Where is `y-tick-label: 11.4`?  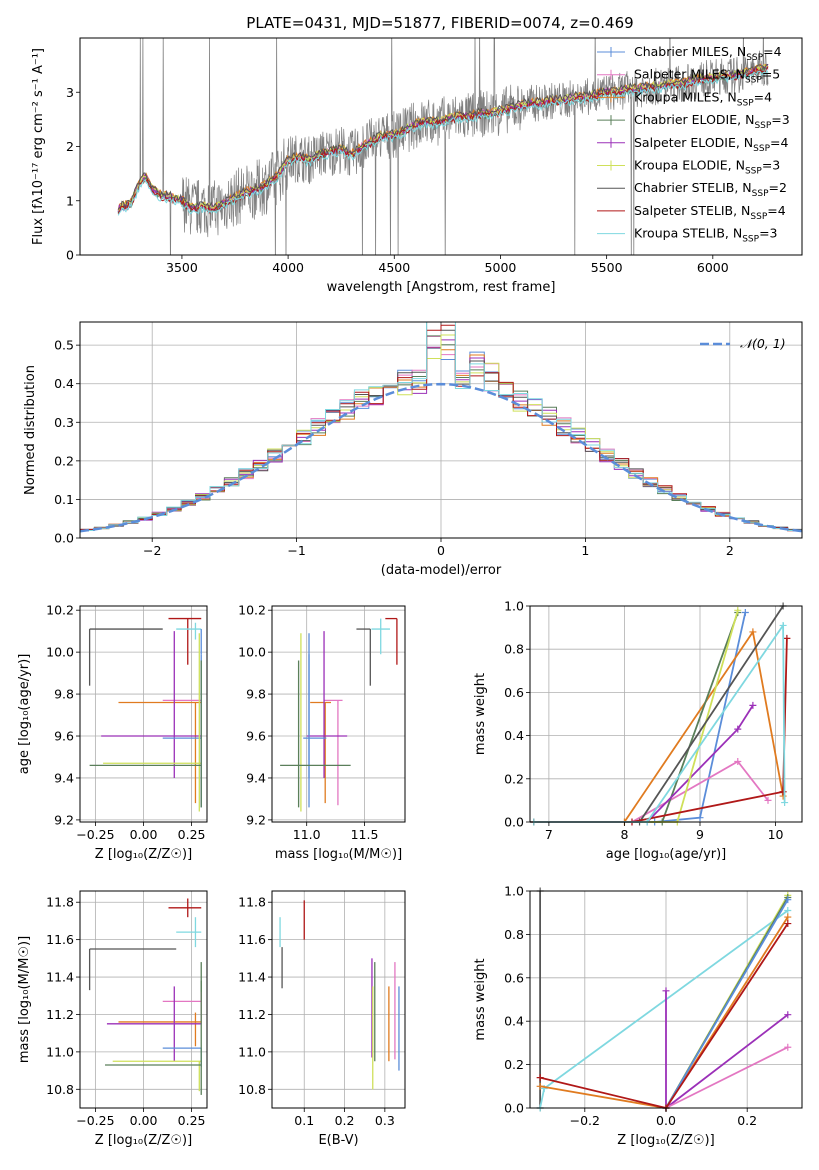
y-tick-label: 11.4 is located at coordinates (252, 977).